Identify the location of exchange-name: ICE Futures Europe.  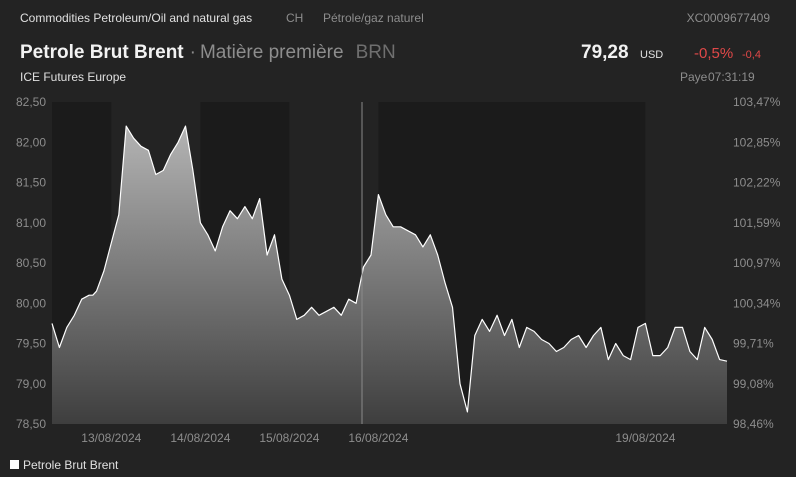
(73, 77).